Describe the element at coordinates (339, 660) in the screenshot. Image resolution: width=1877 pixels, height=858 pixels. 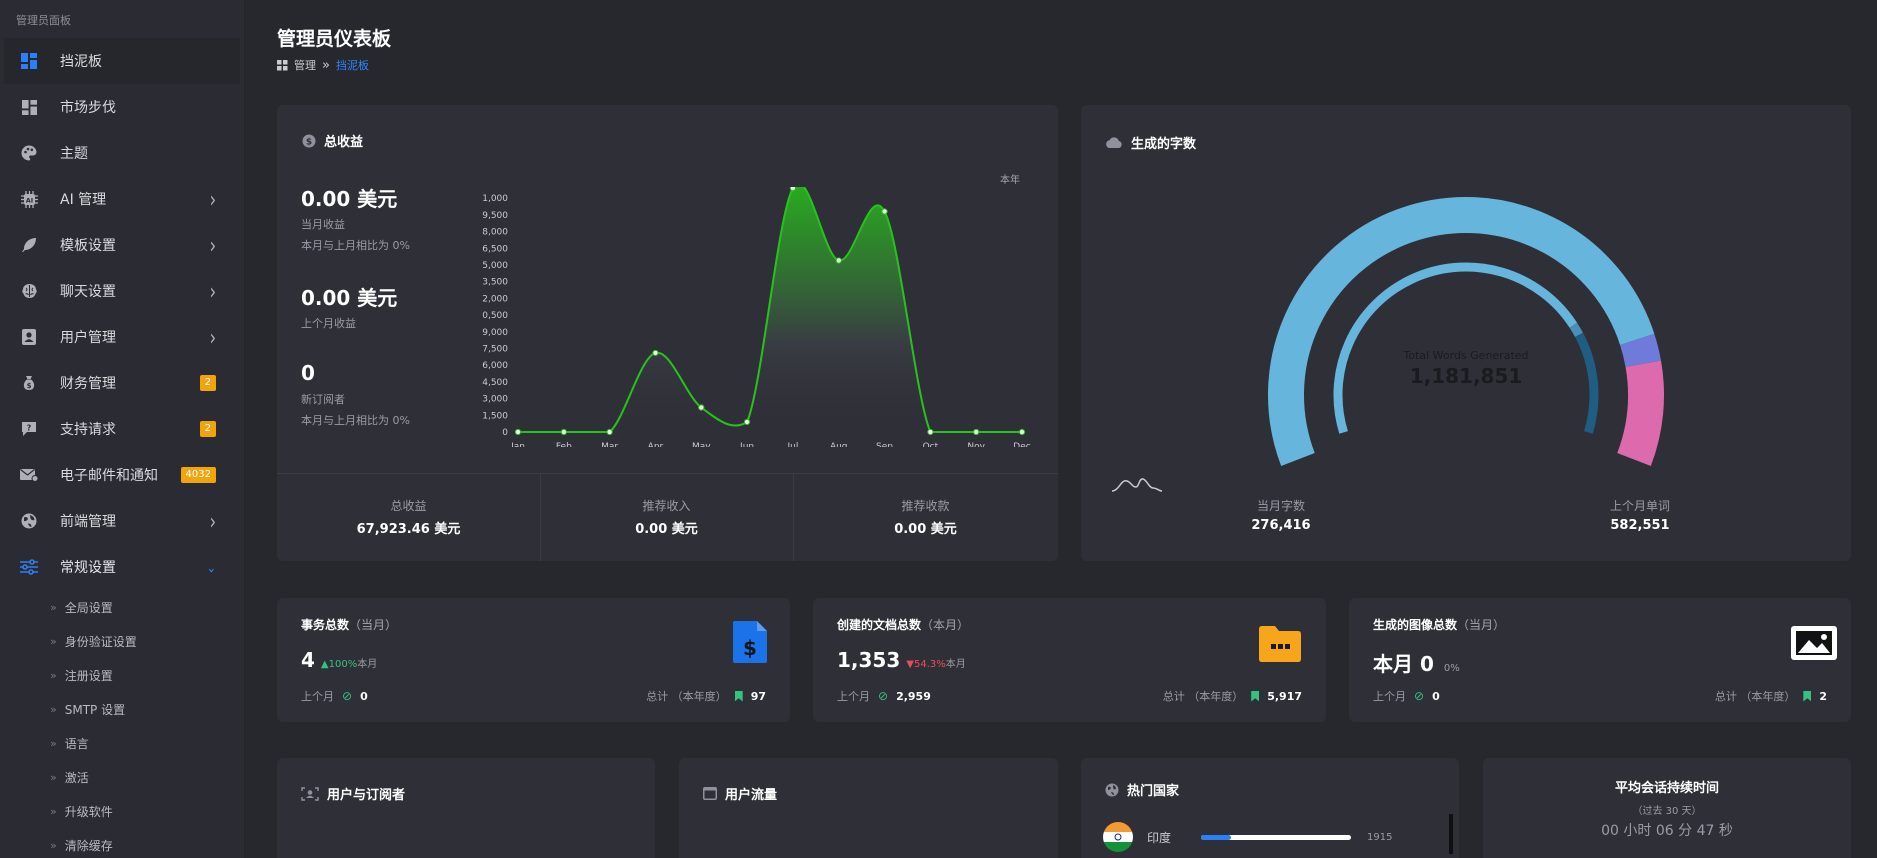
I see `stat-value-row: 4 ▲100%本月` at that location.